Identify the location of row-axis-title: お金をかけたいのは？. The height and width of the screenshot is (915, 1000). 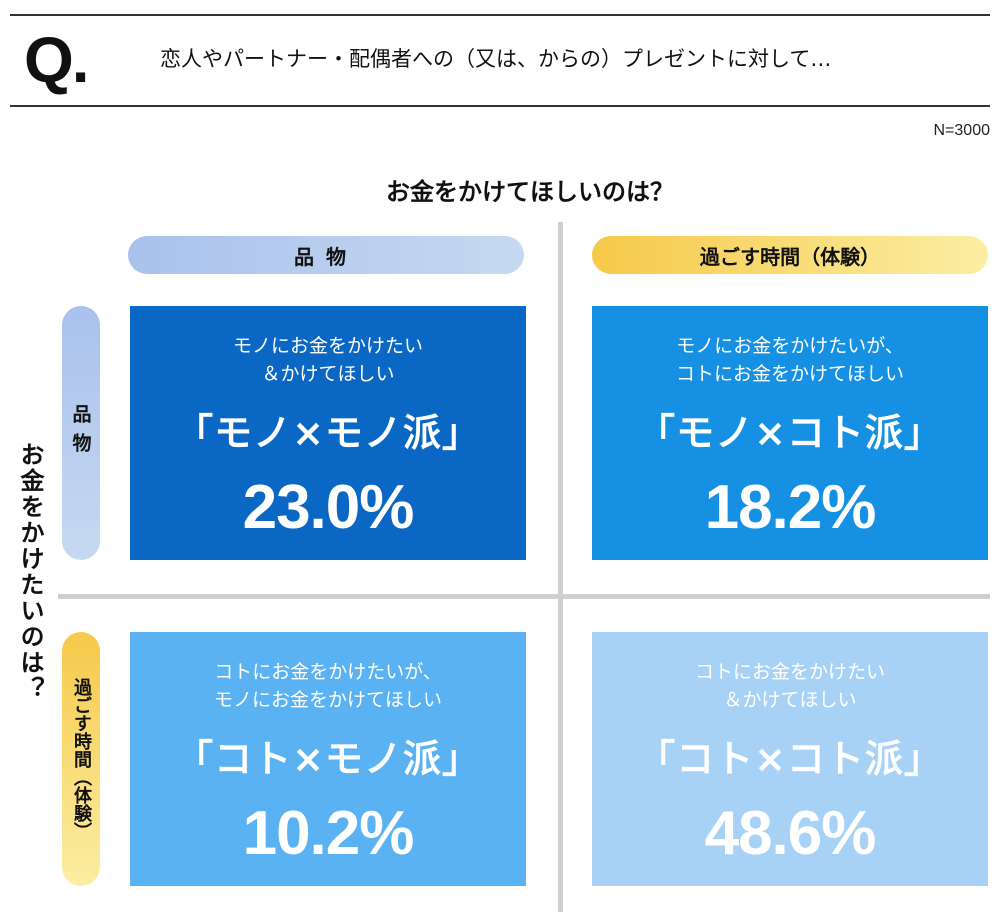
(30, 572).